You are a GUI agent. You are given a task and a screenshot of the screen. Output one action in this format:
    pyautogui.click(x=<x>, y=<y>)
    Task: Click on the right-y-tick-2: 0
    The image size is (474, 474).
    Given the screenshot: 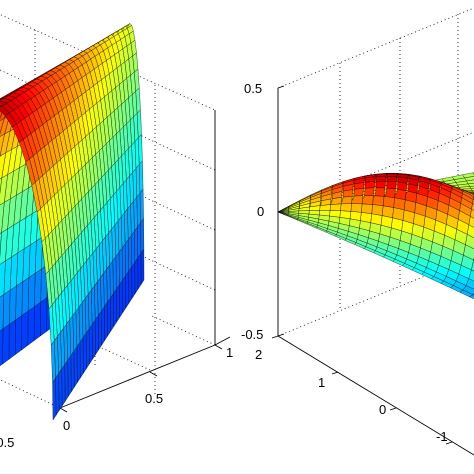 What is the action you would take?
    pyautogui.click(x=382, y=409)
    